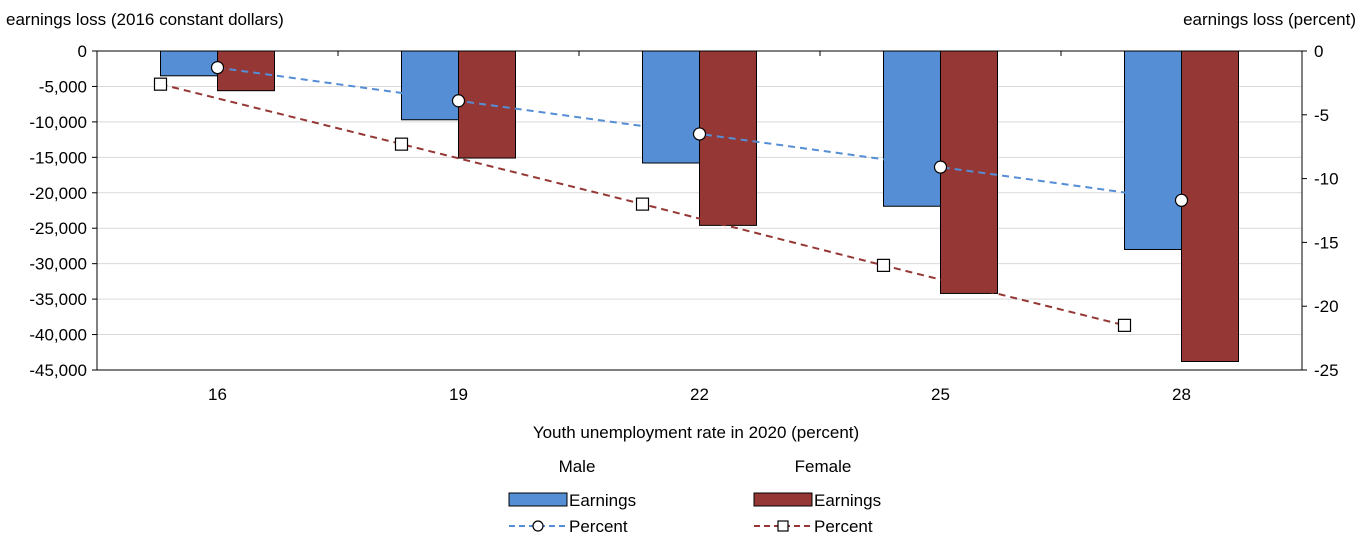  What do you see at coordinates (847, 500) in the screenshot?
I see `legend-label-female-earnings: Earnings` at bounding box center [847, 500].